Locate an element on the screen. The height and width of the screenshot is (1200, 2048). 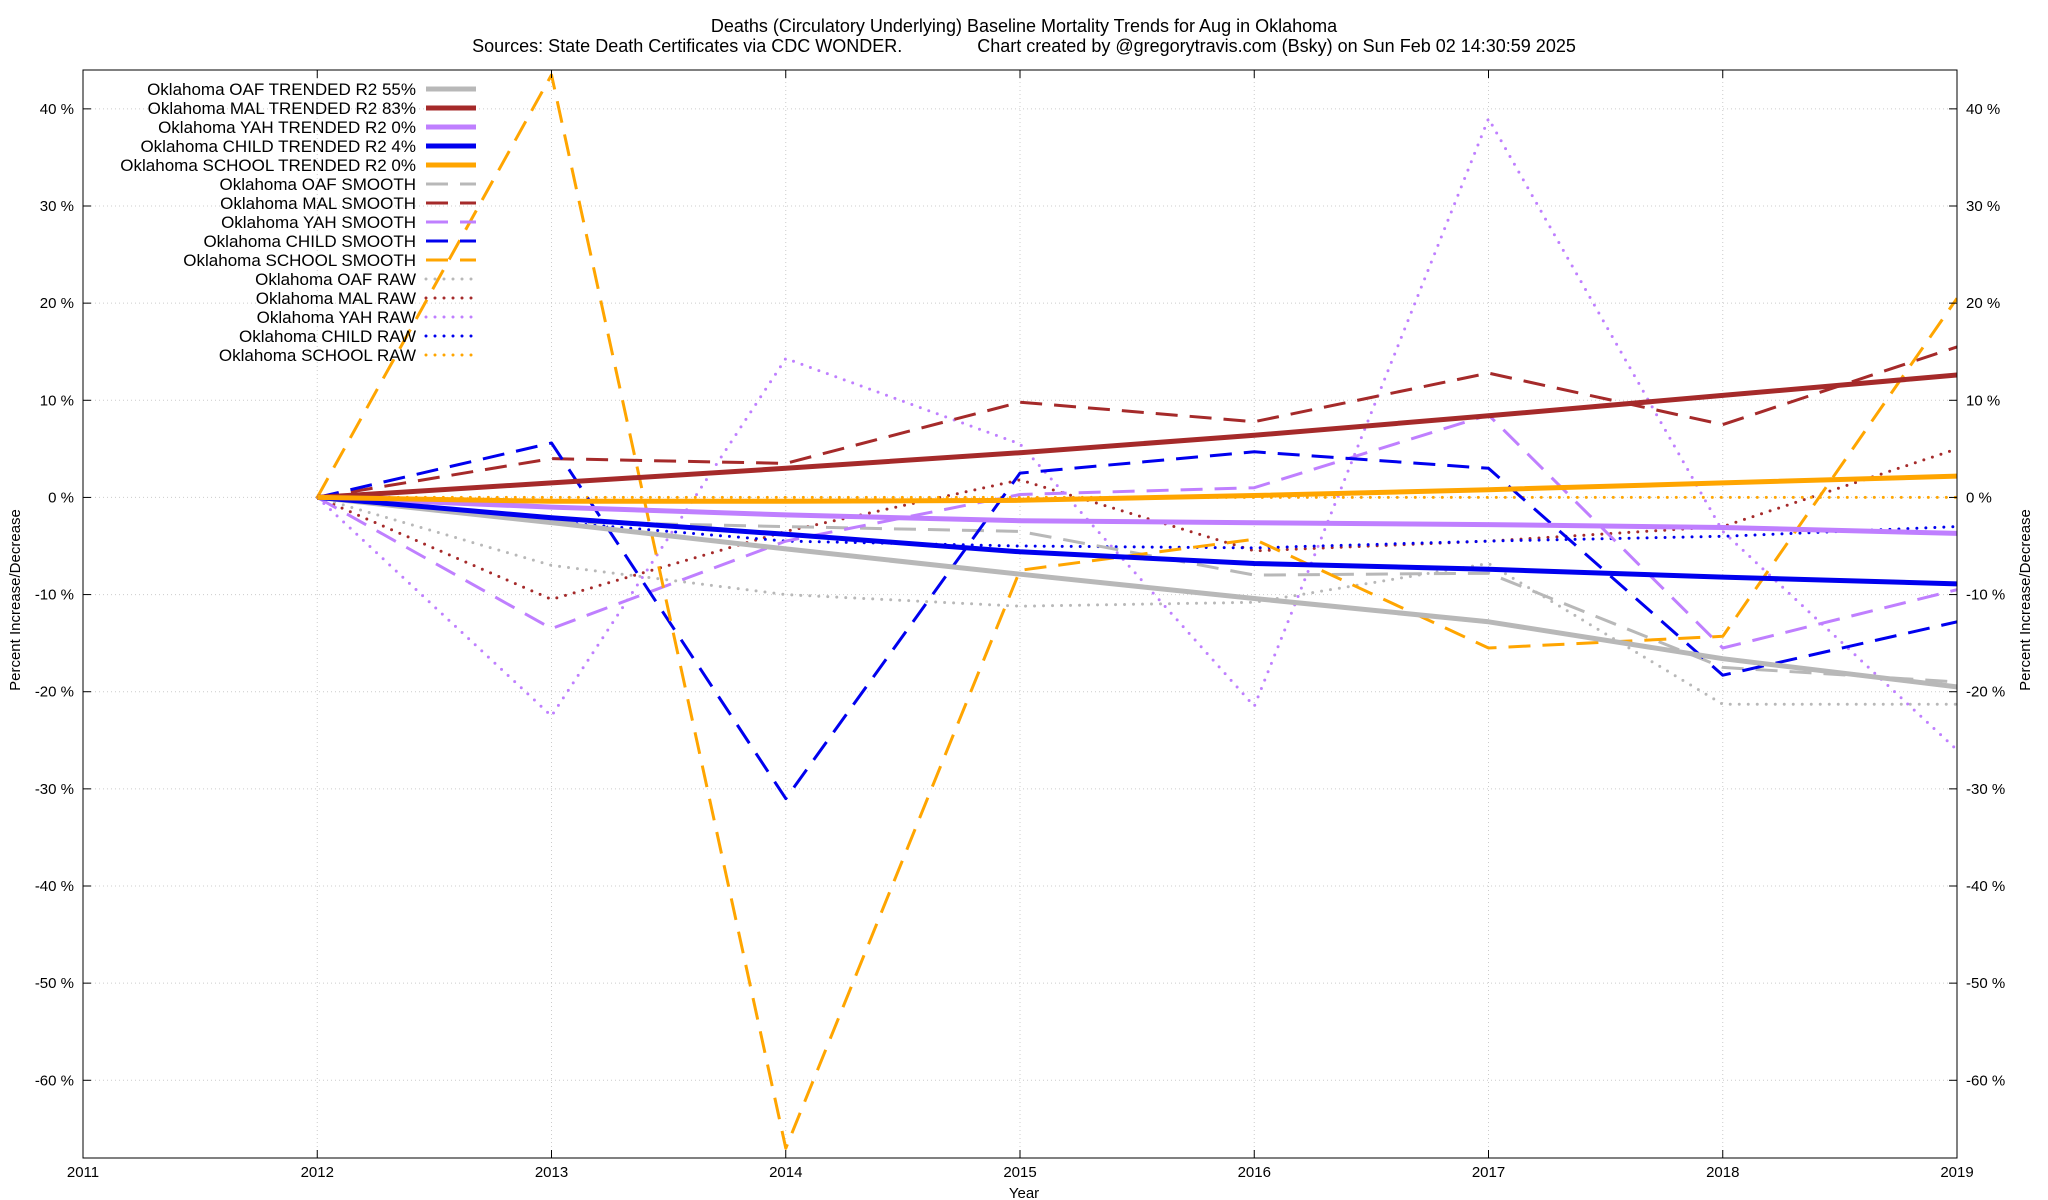
y2-tick-label: -20 % is located at coordinates (1985, 692).